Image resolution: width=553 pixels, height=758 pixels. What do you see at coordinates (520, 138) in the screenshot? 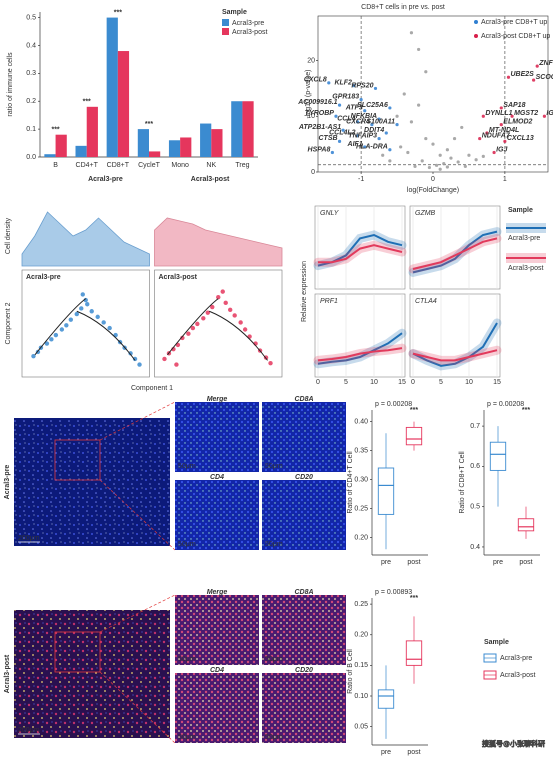
I see `point-label: CXCL13` at bounding box center [520, 138].